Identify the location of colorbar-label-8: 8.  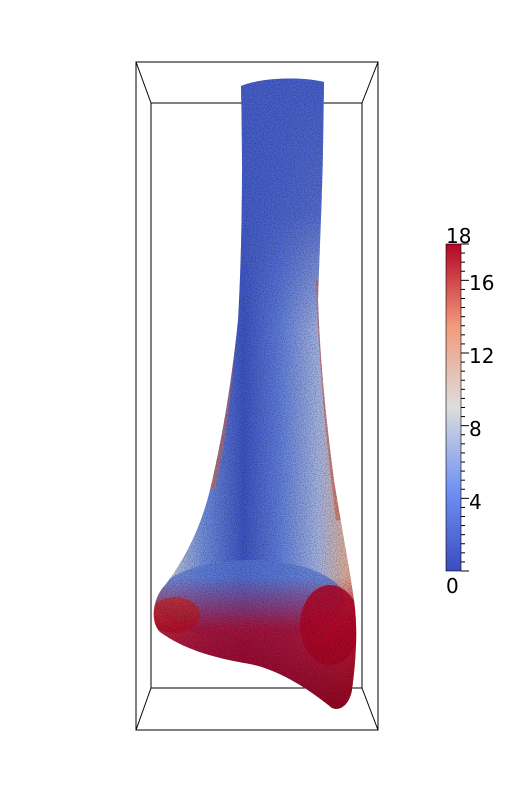
(475, 429).